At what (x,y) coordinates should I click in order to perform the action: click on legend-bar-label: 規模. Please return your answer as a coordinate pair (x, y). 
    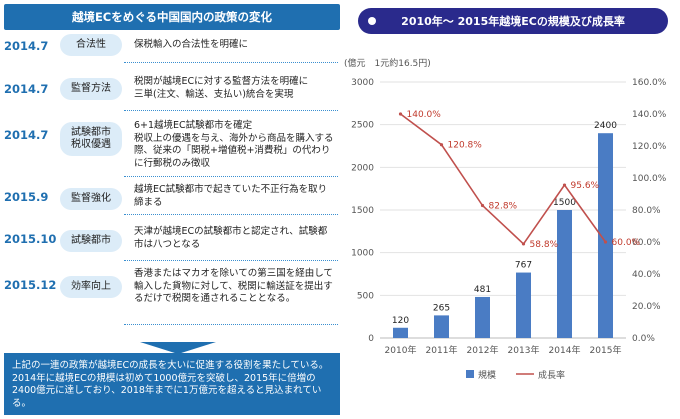
    Looking at the image, I should click on (487, 375).